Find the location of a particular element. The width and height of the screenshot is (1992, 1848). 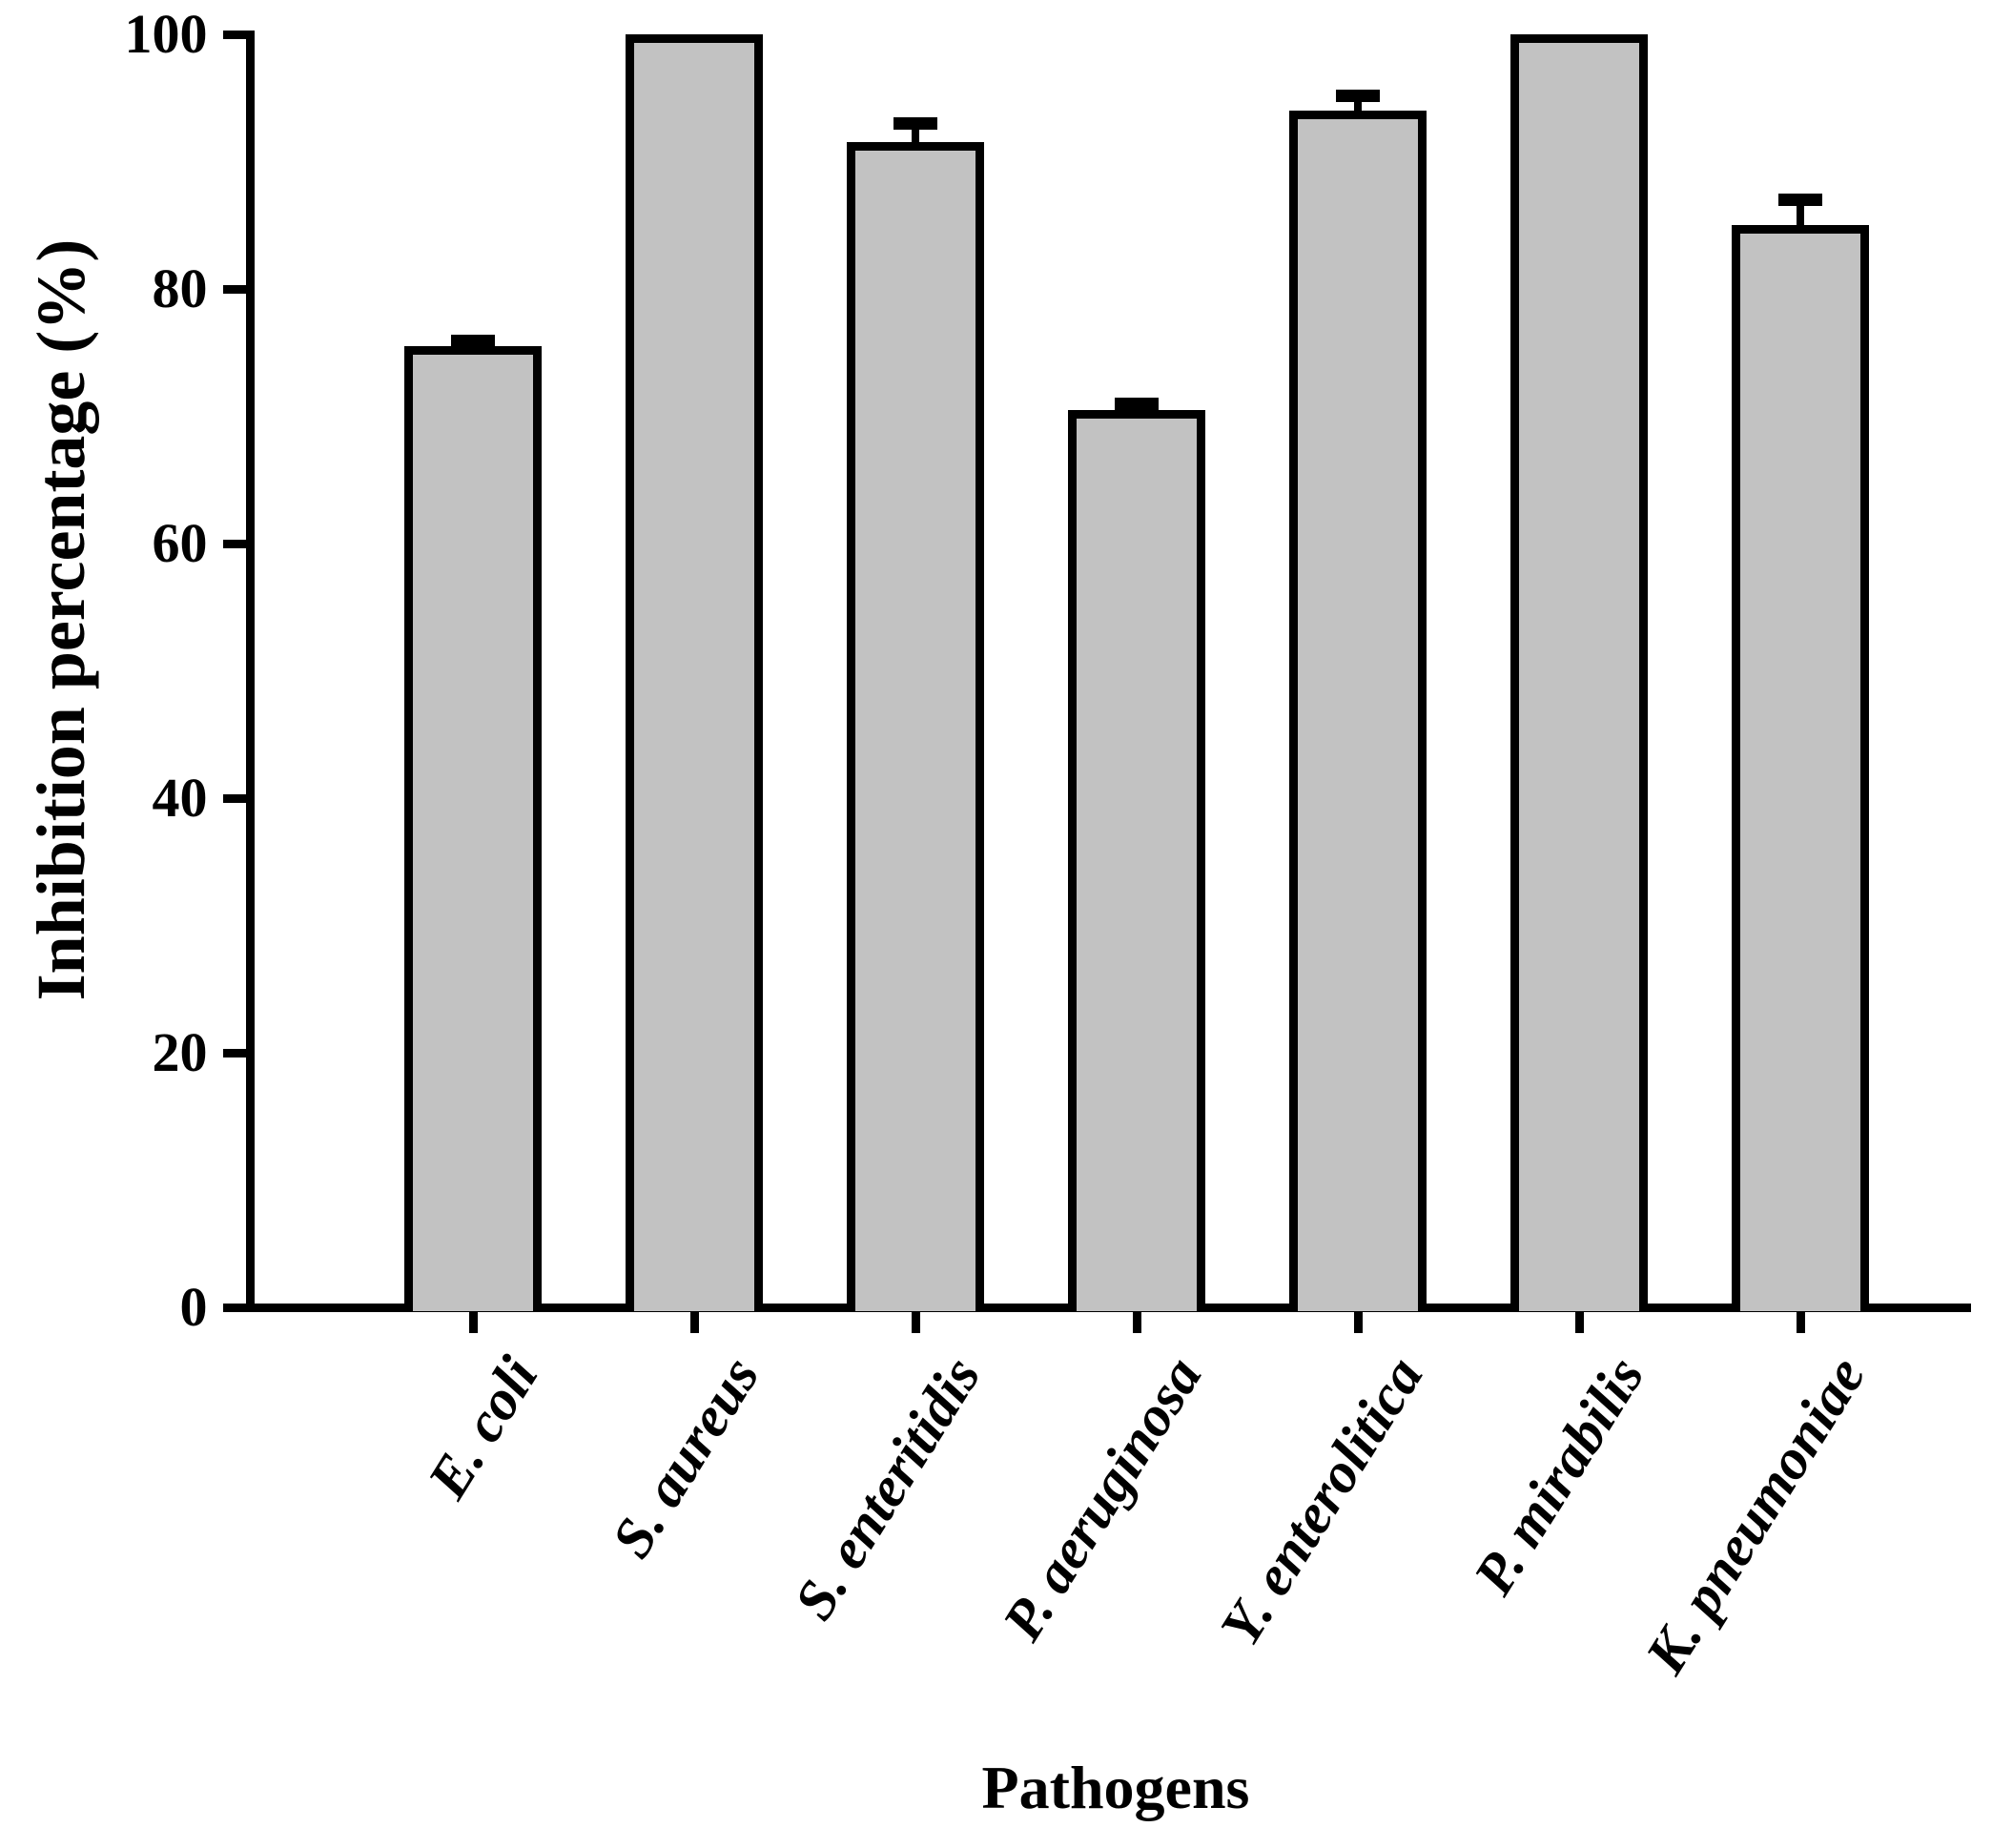

error-bar-cap-p-aeruginosa is located at coordinates (1137, 403).